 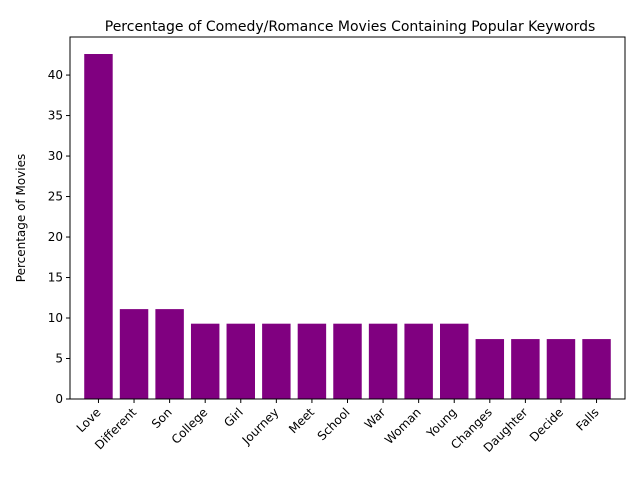 I want to click on bar-college, so click(x=205, y=361).